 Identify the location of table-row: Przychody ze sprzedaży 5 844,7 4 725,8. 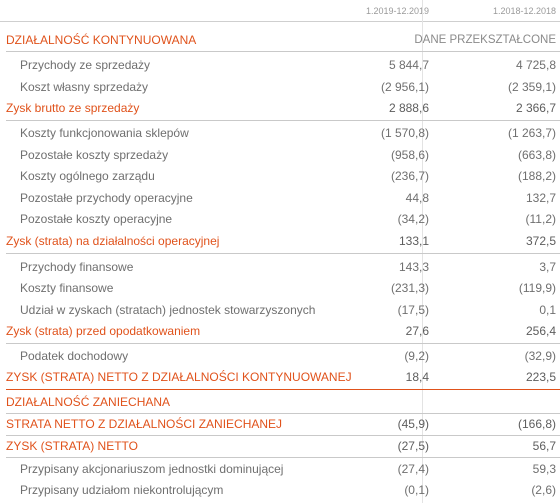
(280, 65).